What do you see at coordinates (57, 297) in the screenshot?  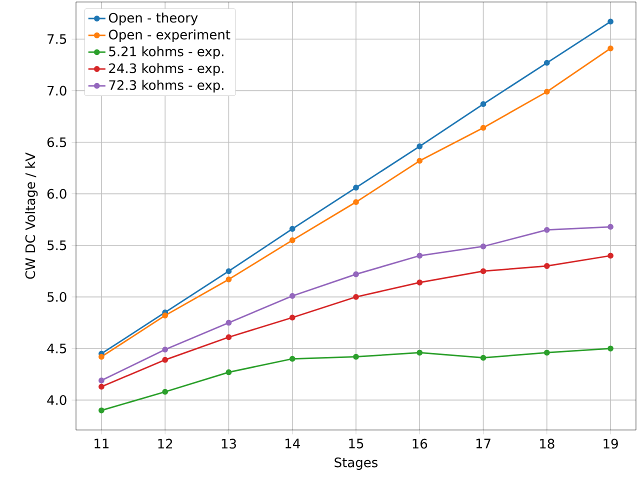 I see `y-tick-label: 5.0` at bounding box center [57, 297].